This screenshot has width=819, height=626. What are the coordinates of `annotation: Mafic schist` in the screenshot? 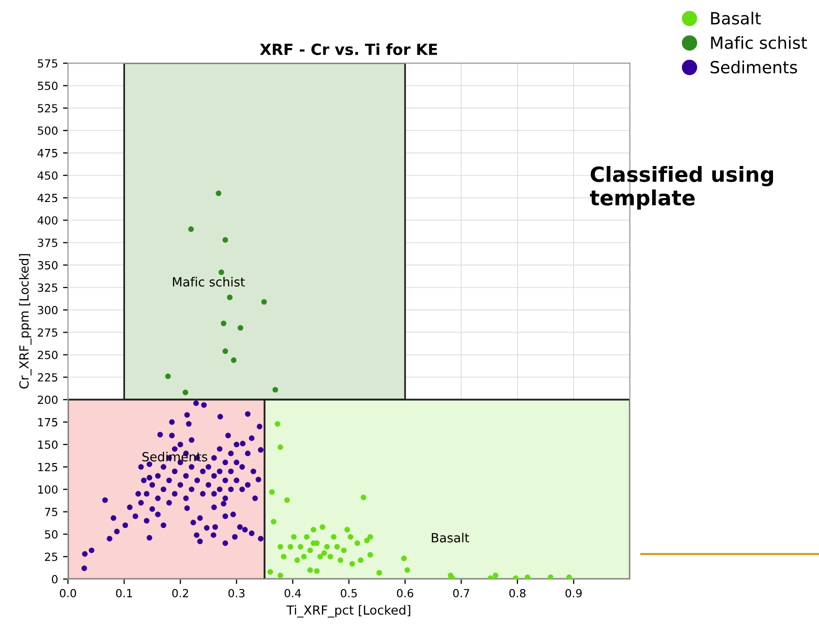 It's located at (208, 281).